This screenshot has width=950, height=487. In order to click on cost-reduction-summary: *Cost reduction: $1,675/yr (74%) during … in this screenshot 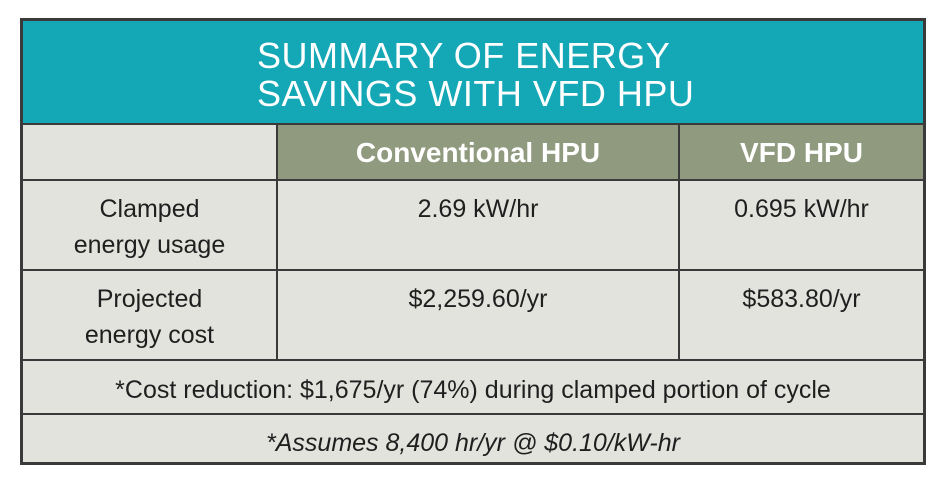, I will do `click(473, 390)`.